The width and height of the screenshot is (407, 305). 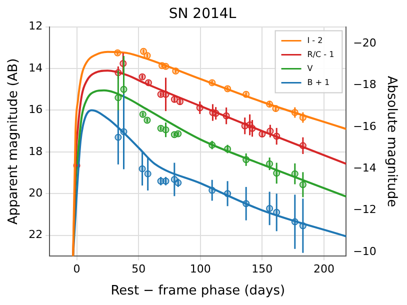 What do you see at coordinates (310, 68) in the screenshot?
I see `legend-label: V` at bounding box center [310, 68].